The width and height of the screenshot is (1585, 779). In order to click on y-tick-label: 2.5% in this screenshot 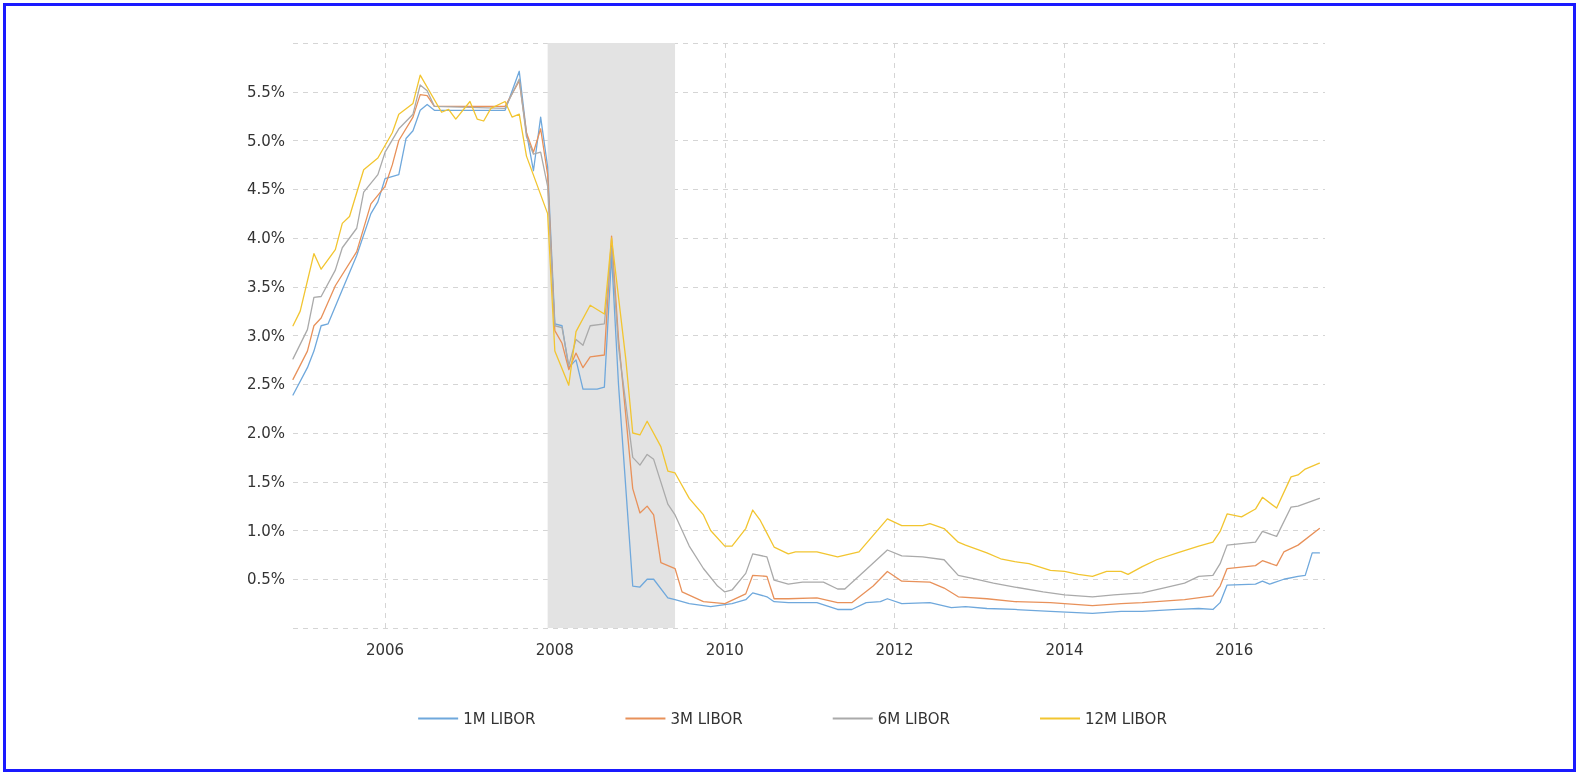, I will do `click(265, 384)`.